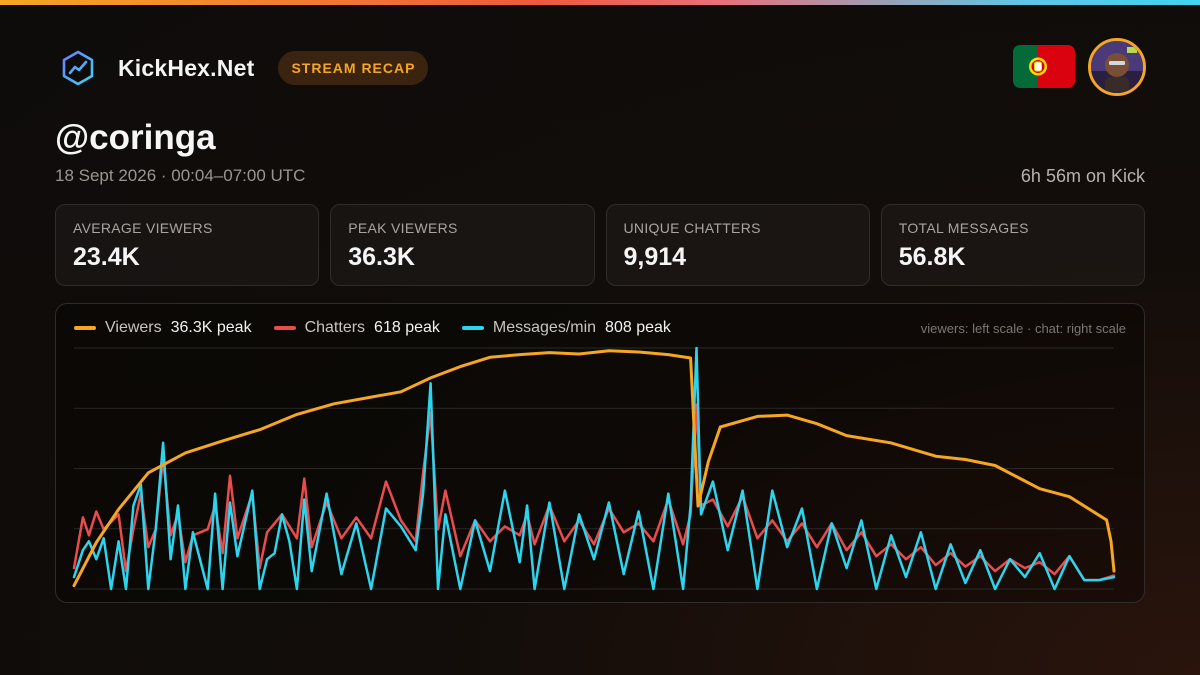 The height and width of the screenshot is (675, 1200). Describe the element at coordinates (211, 327) in the screenshot. I see `legend-peak: 36.3K peak` at that location.